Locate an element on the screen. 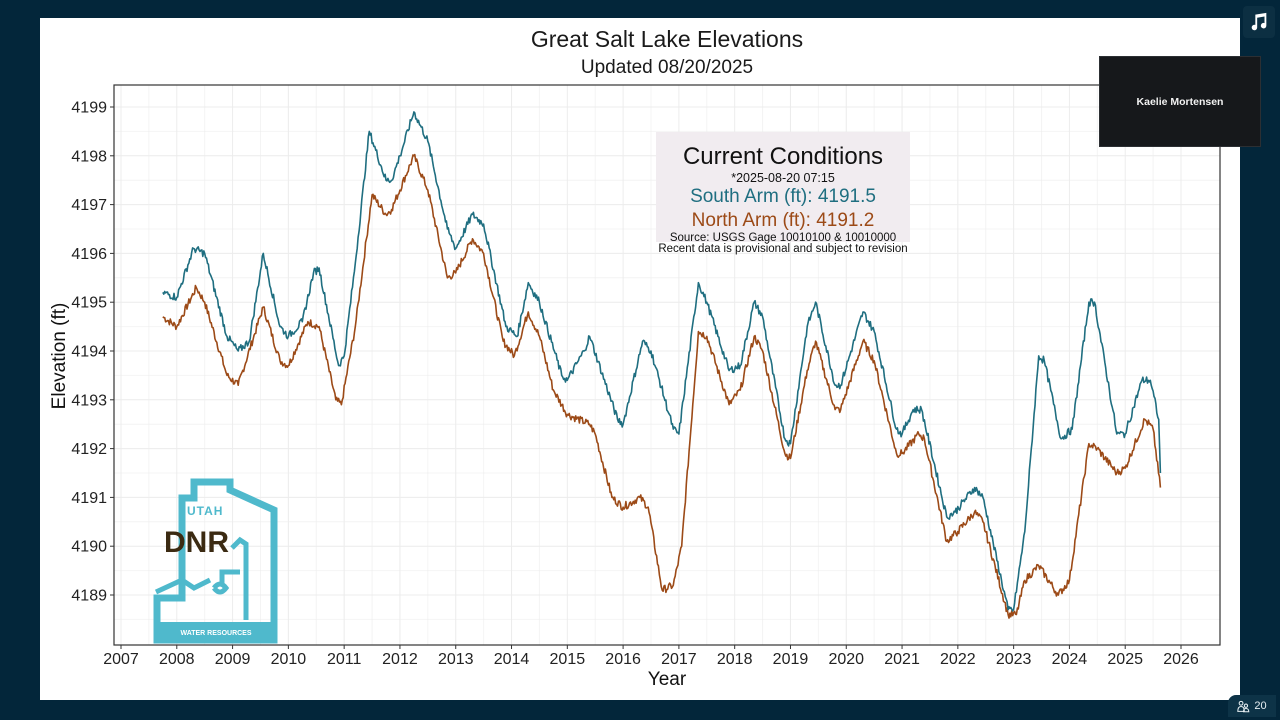 The width and height of the screenshot is (1280, 720). chart-subtitle: Updated 08/20/2025 is located at coordinates (667, 67).